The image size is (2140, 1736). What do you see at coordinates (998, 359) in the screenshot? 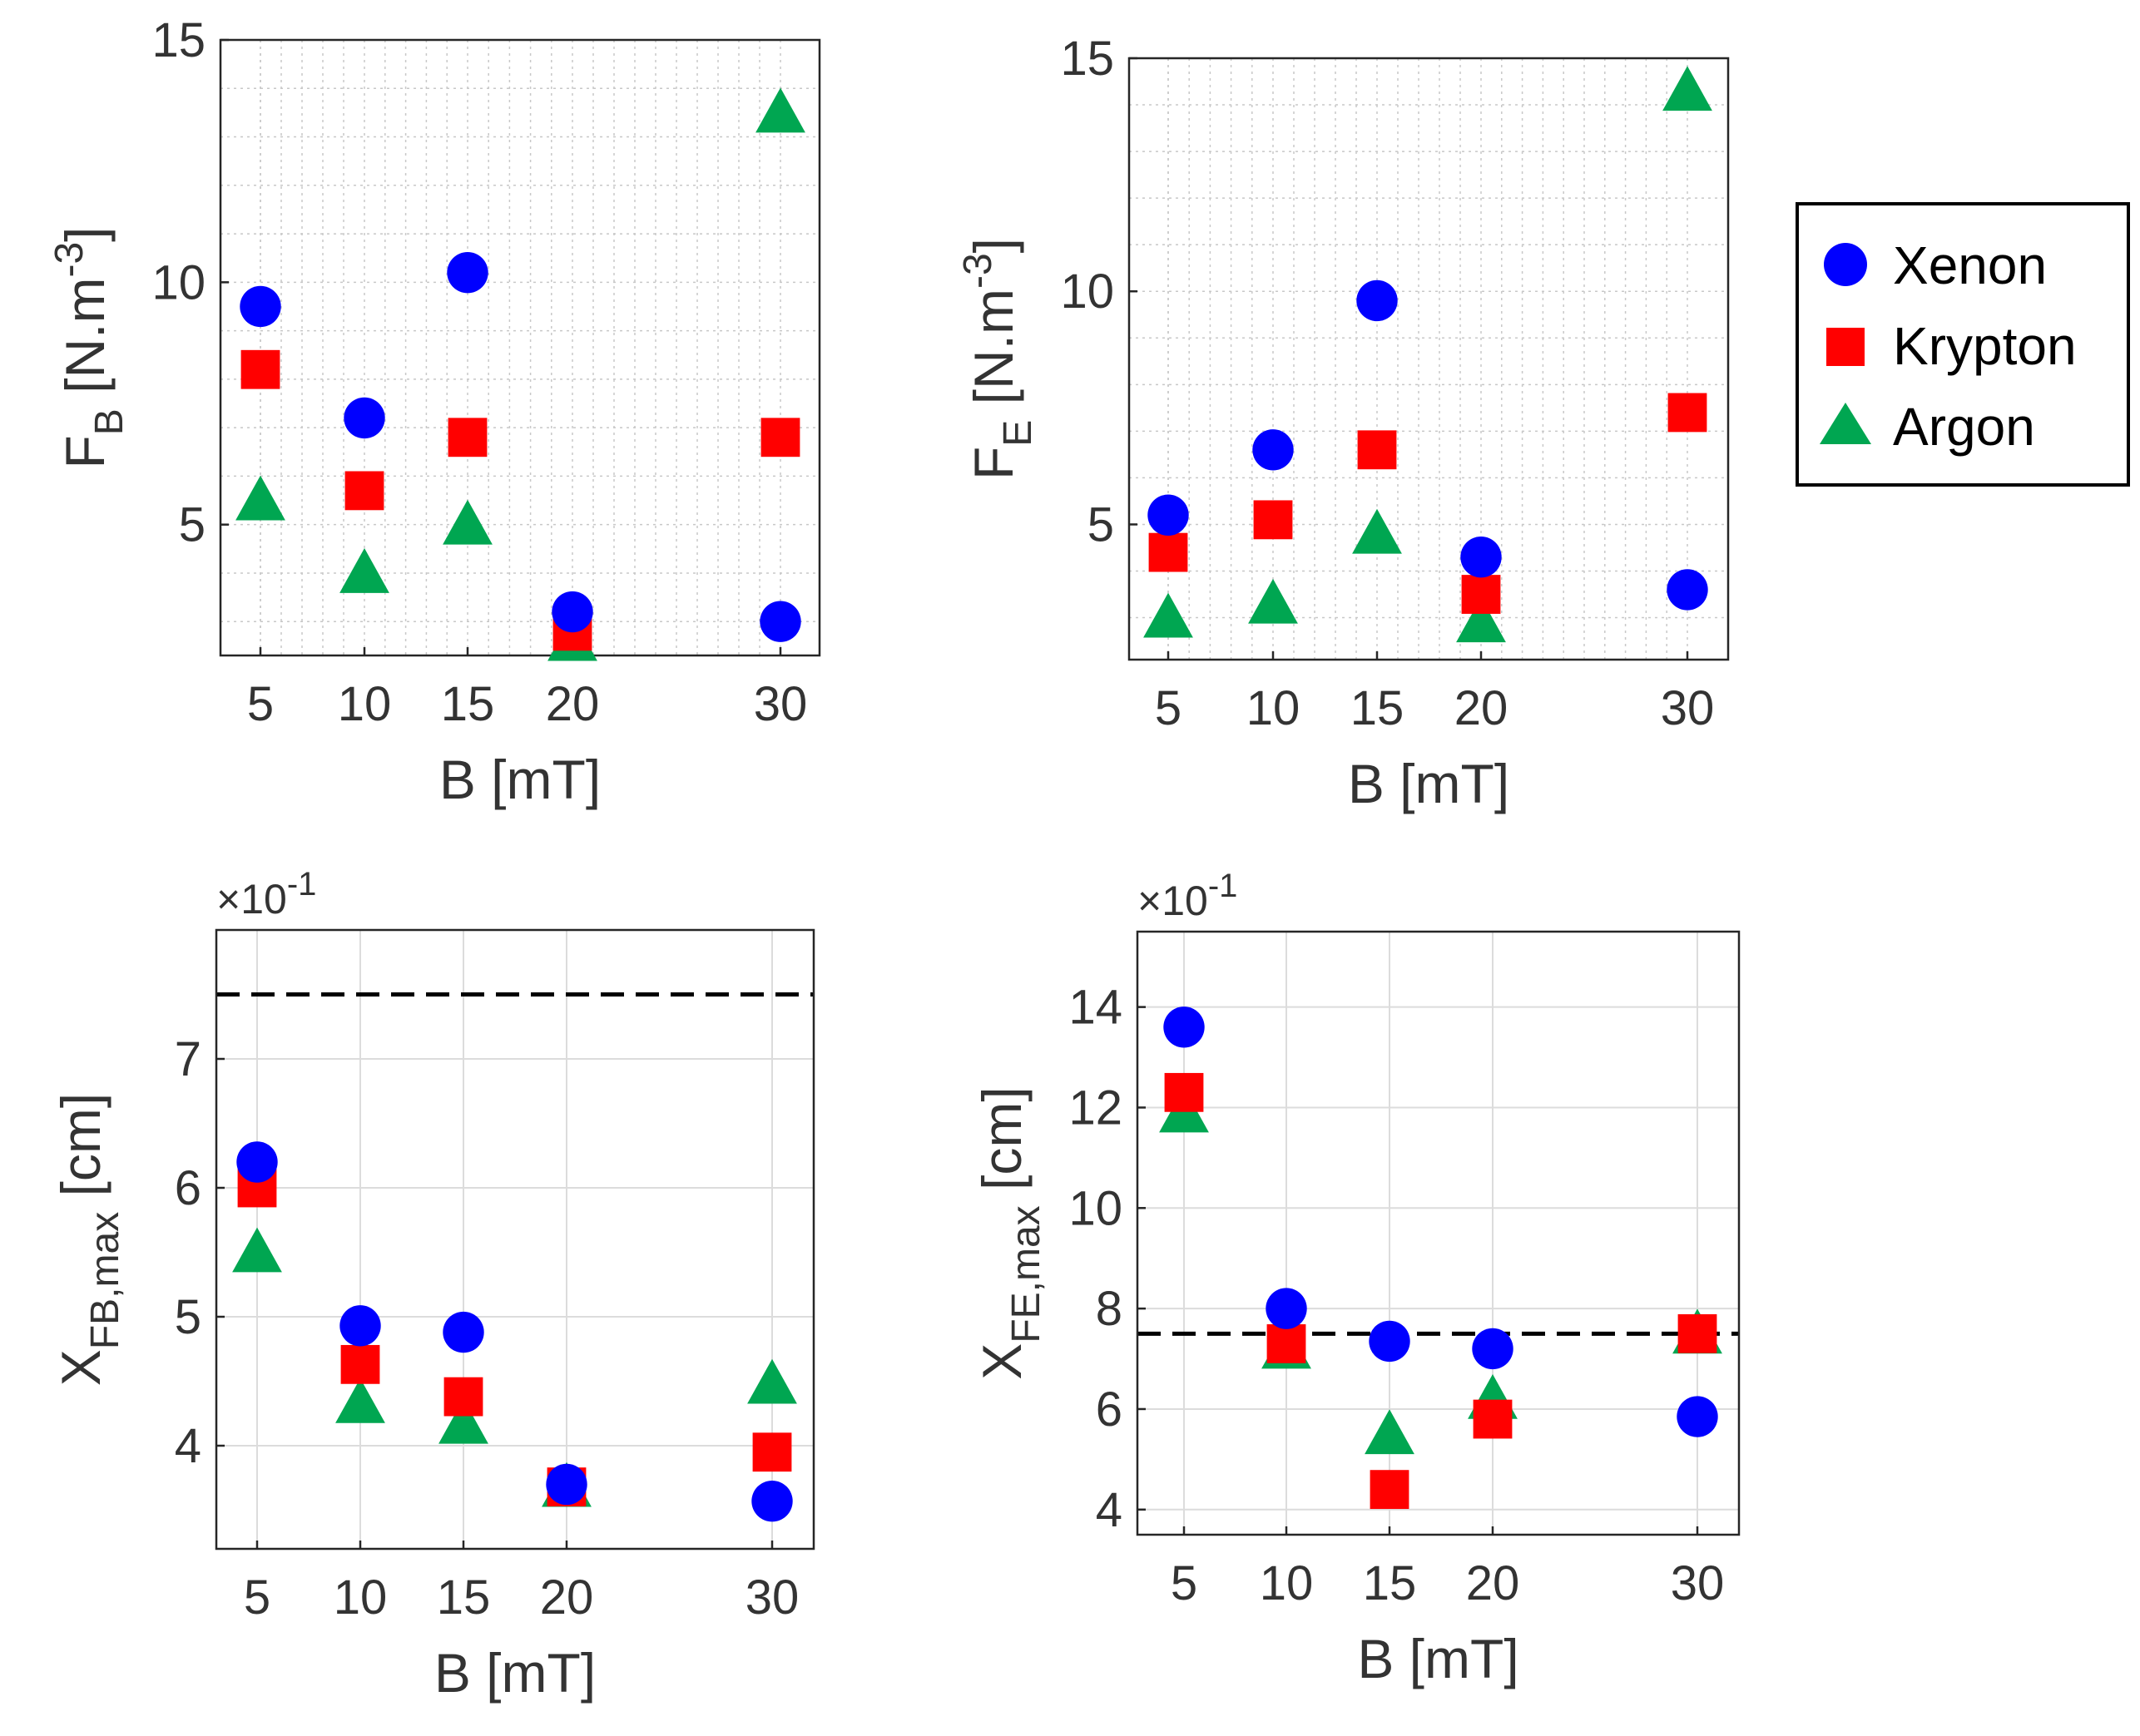
I see `y-axis-label: FE [N.m-3]` at bounding box center [998, 359].